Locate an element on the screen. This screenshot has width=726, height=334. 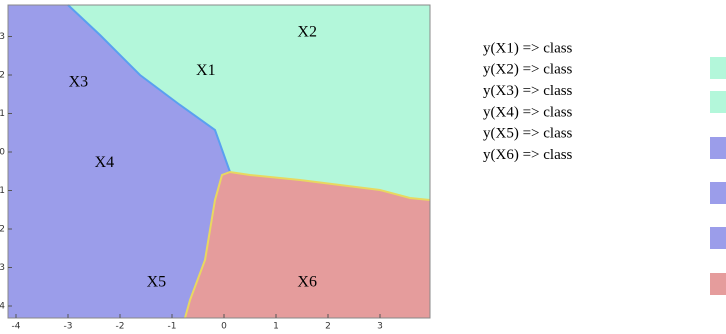
y-tick-label: 0 is located at coordinates (2, 153).